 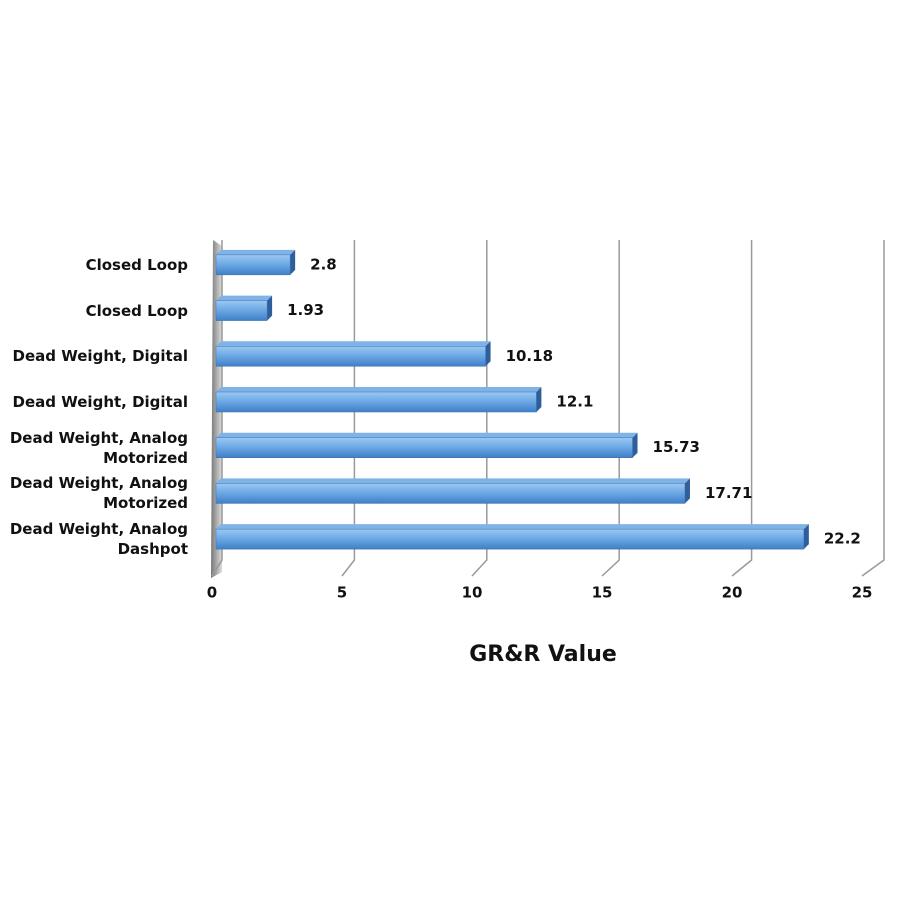 What do you see at coordinates (842, 539) in the screenshot?
I see `value-label: 22.2` at bounding box center [842, 539].